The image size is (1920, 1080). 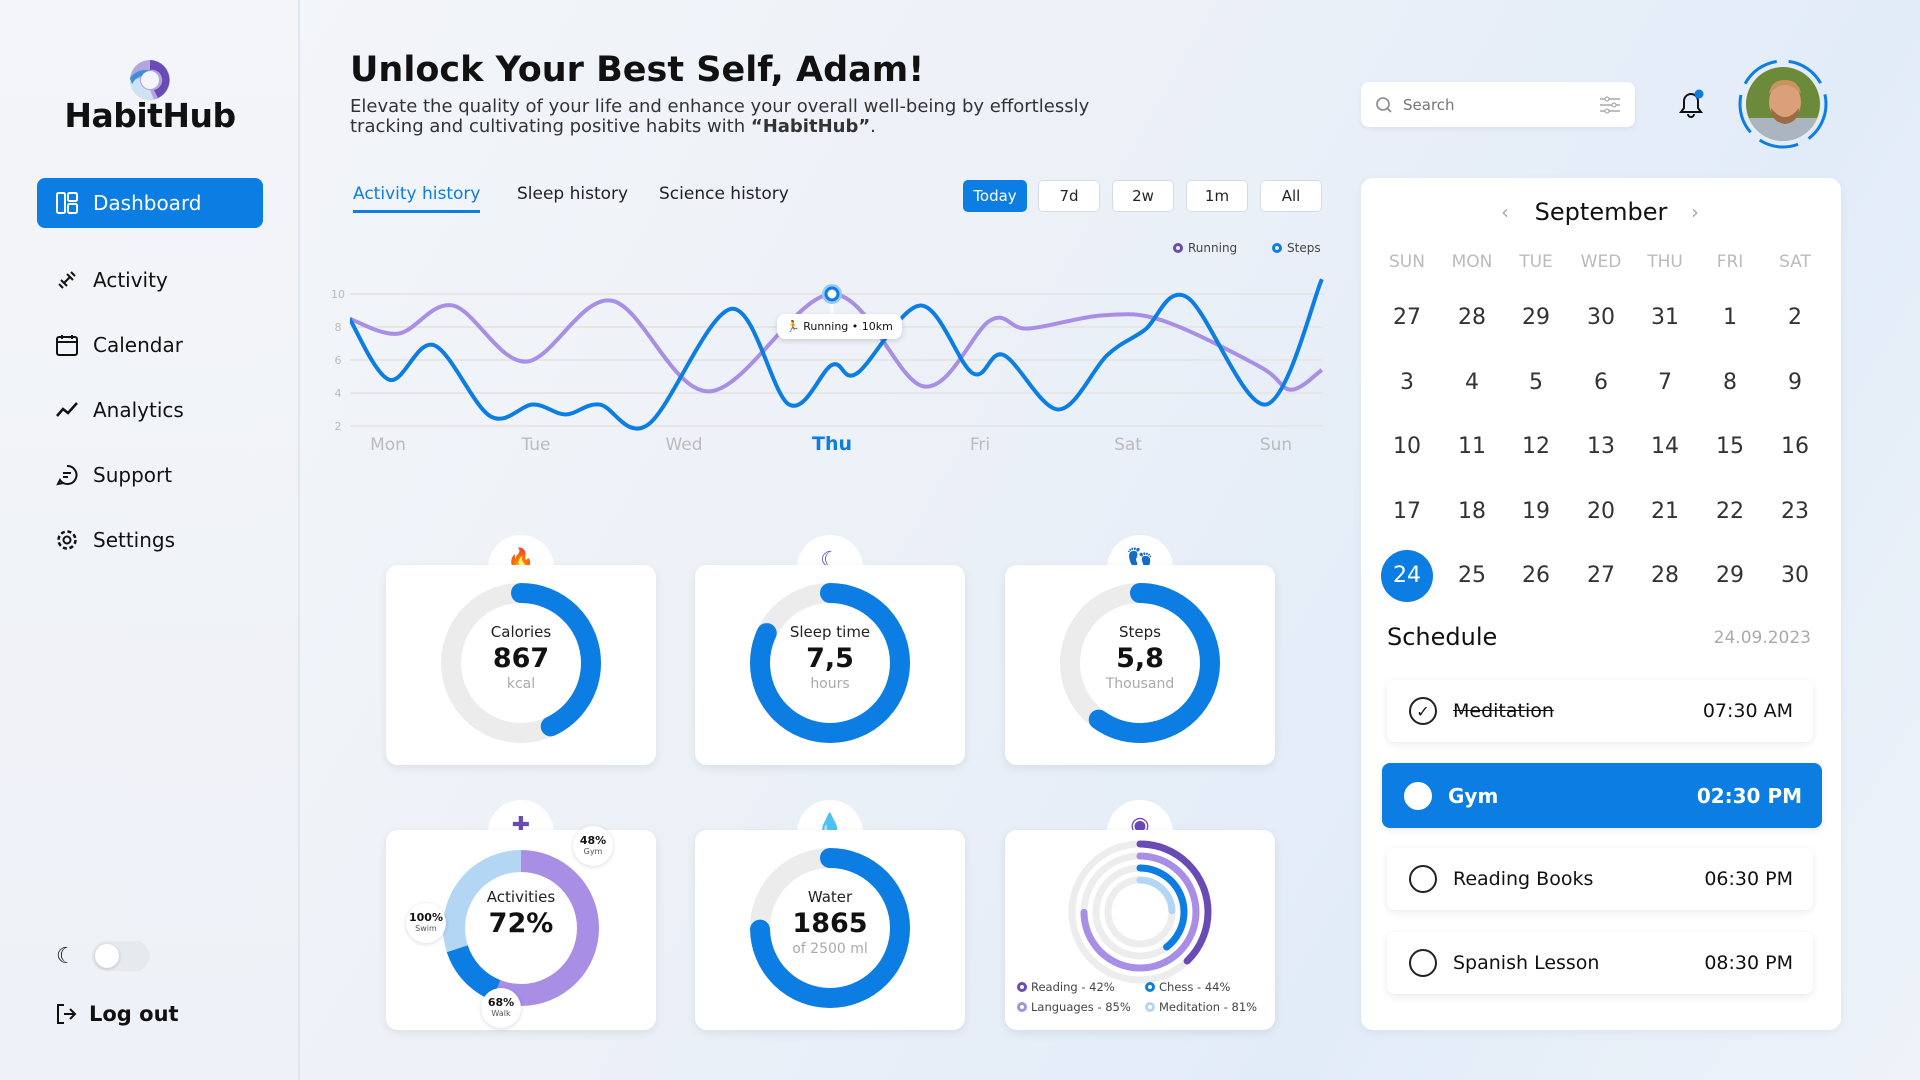 I want to click on next-month-button: ›, so click(x=1695, y=212).